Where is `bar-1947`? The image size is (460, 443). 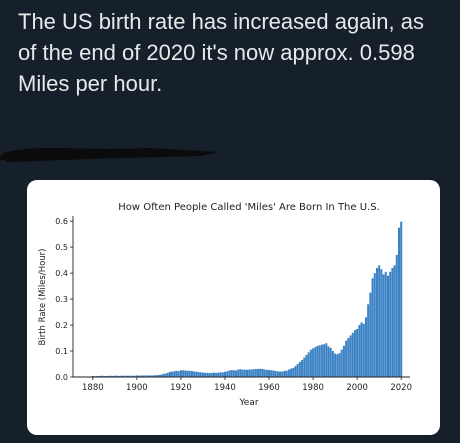 bar-1947 is located at coordinates (240, 373).